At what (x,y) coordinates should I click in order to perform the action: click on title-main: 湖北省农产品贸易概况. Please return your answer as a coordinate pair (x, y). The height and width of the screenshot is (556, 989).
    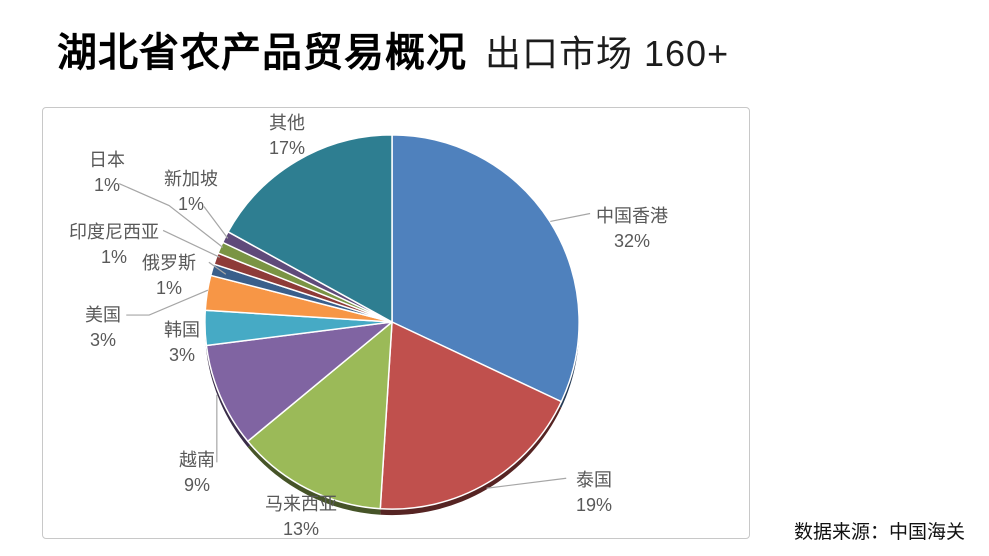
    Looking at the image, I should click on (262, 53).